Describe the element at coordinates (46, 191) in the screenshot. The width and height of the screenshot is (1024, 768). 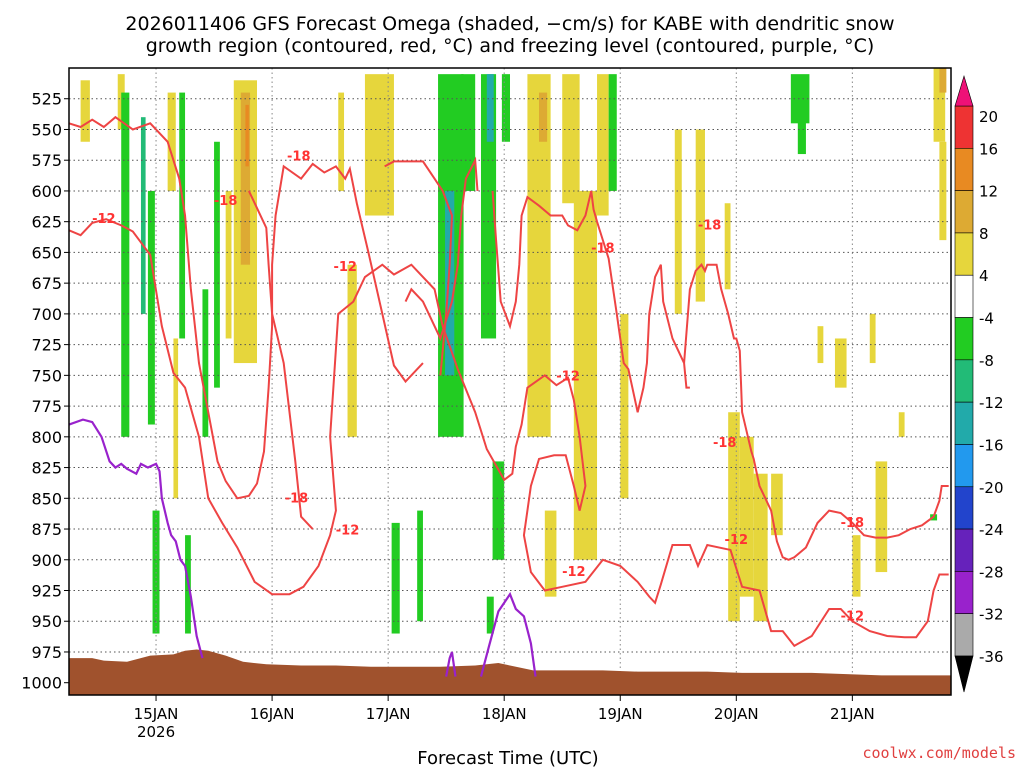
I see `y-tick-label: 600` at that location.